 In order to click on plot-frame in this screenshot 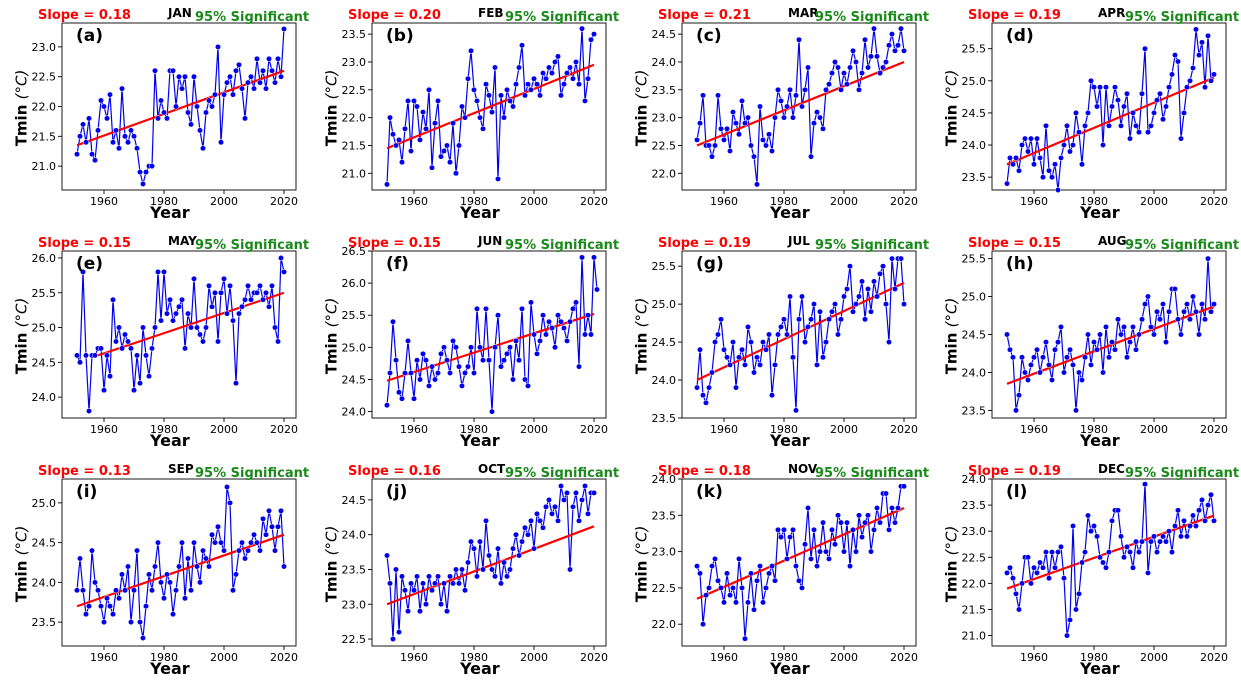, I will do `click(1109, 562)`.